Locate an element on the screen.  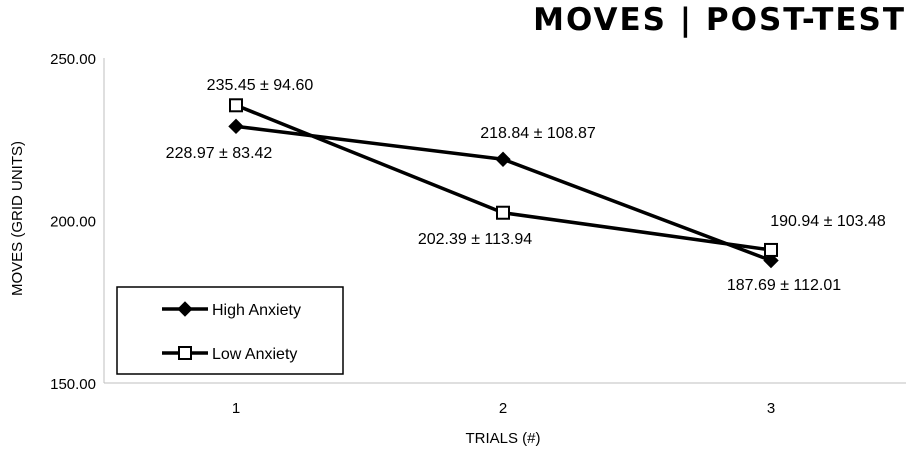
x-tick-label: 2 is located at coordinates (503, 408).